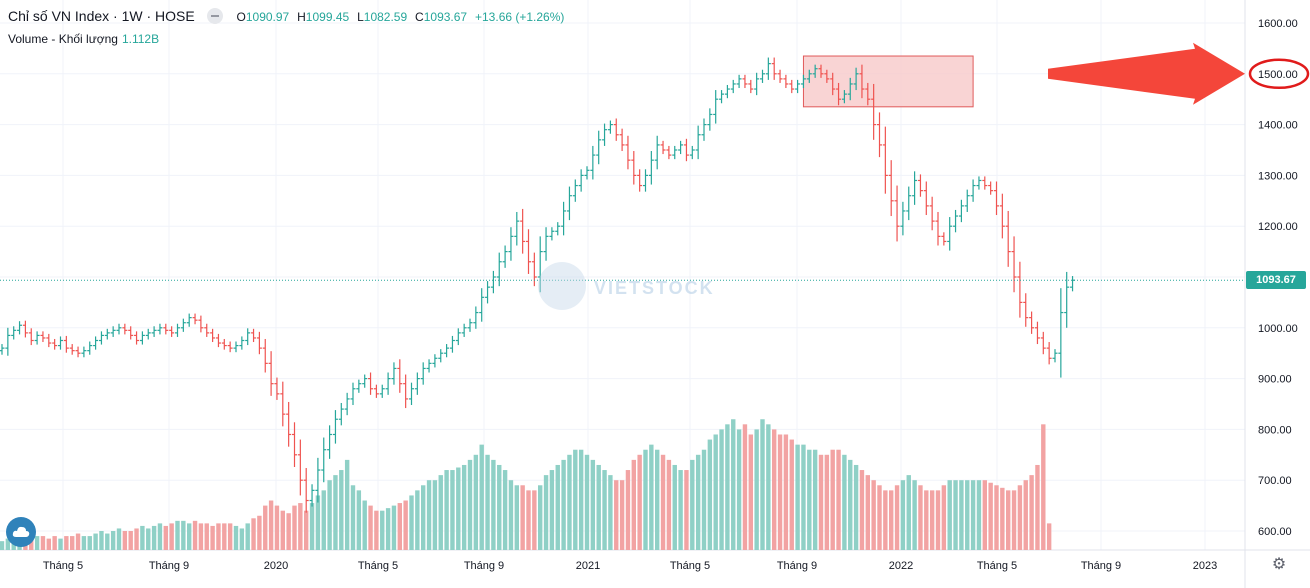 The width and height of the screenshot is (1310, 588). I want to click on volume-legend: Volume - Khối lượng 1.112B, so click(83, 39).